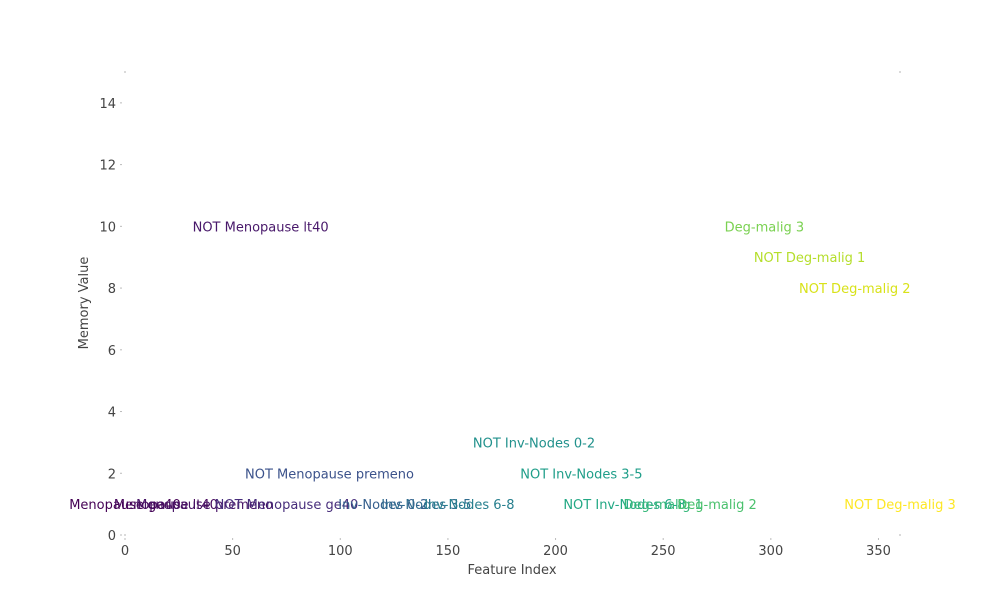  What do you see at coordinates (112, 474) in the screenshot?
I see `y-tick-label: 2` at bounding box center [112, 474].